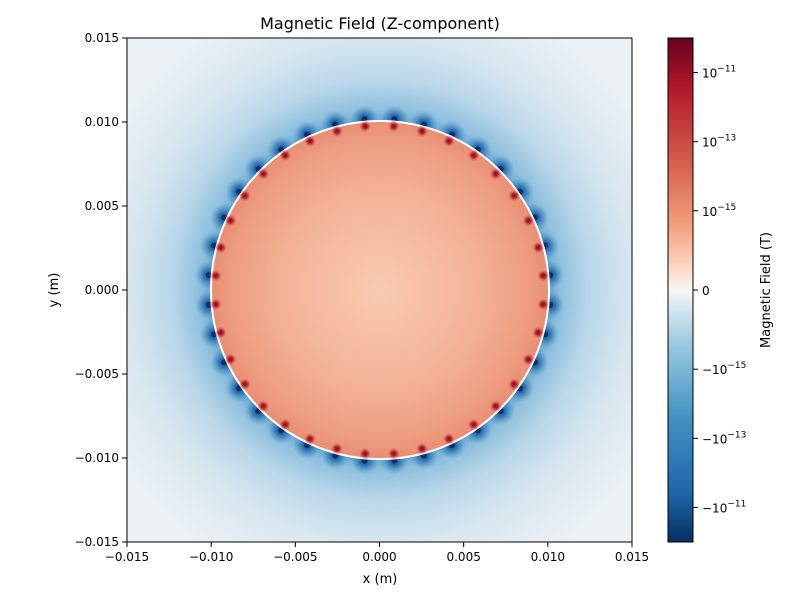  Describe the element at coordinates (463, 557) in the screenshot. I see `x-tick-label: 0.005` at that location.